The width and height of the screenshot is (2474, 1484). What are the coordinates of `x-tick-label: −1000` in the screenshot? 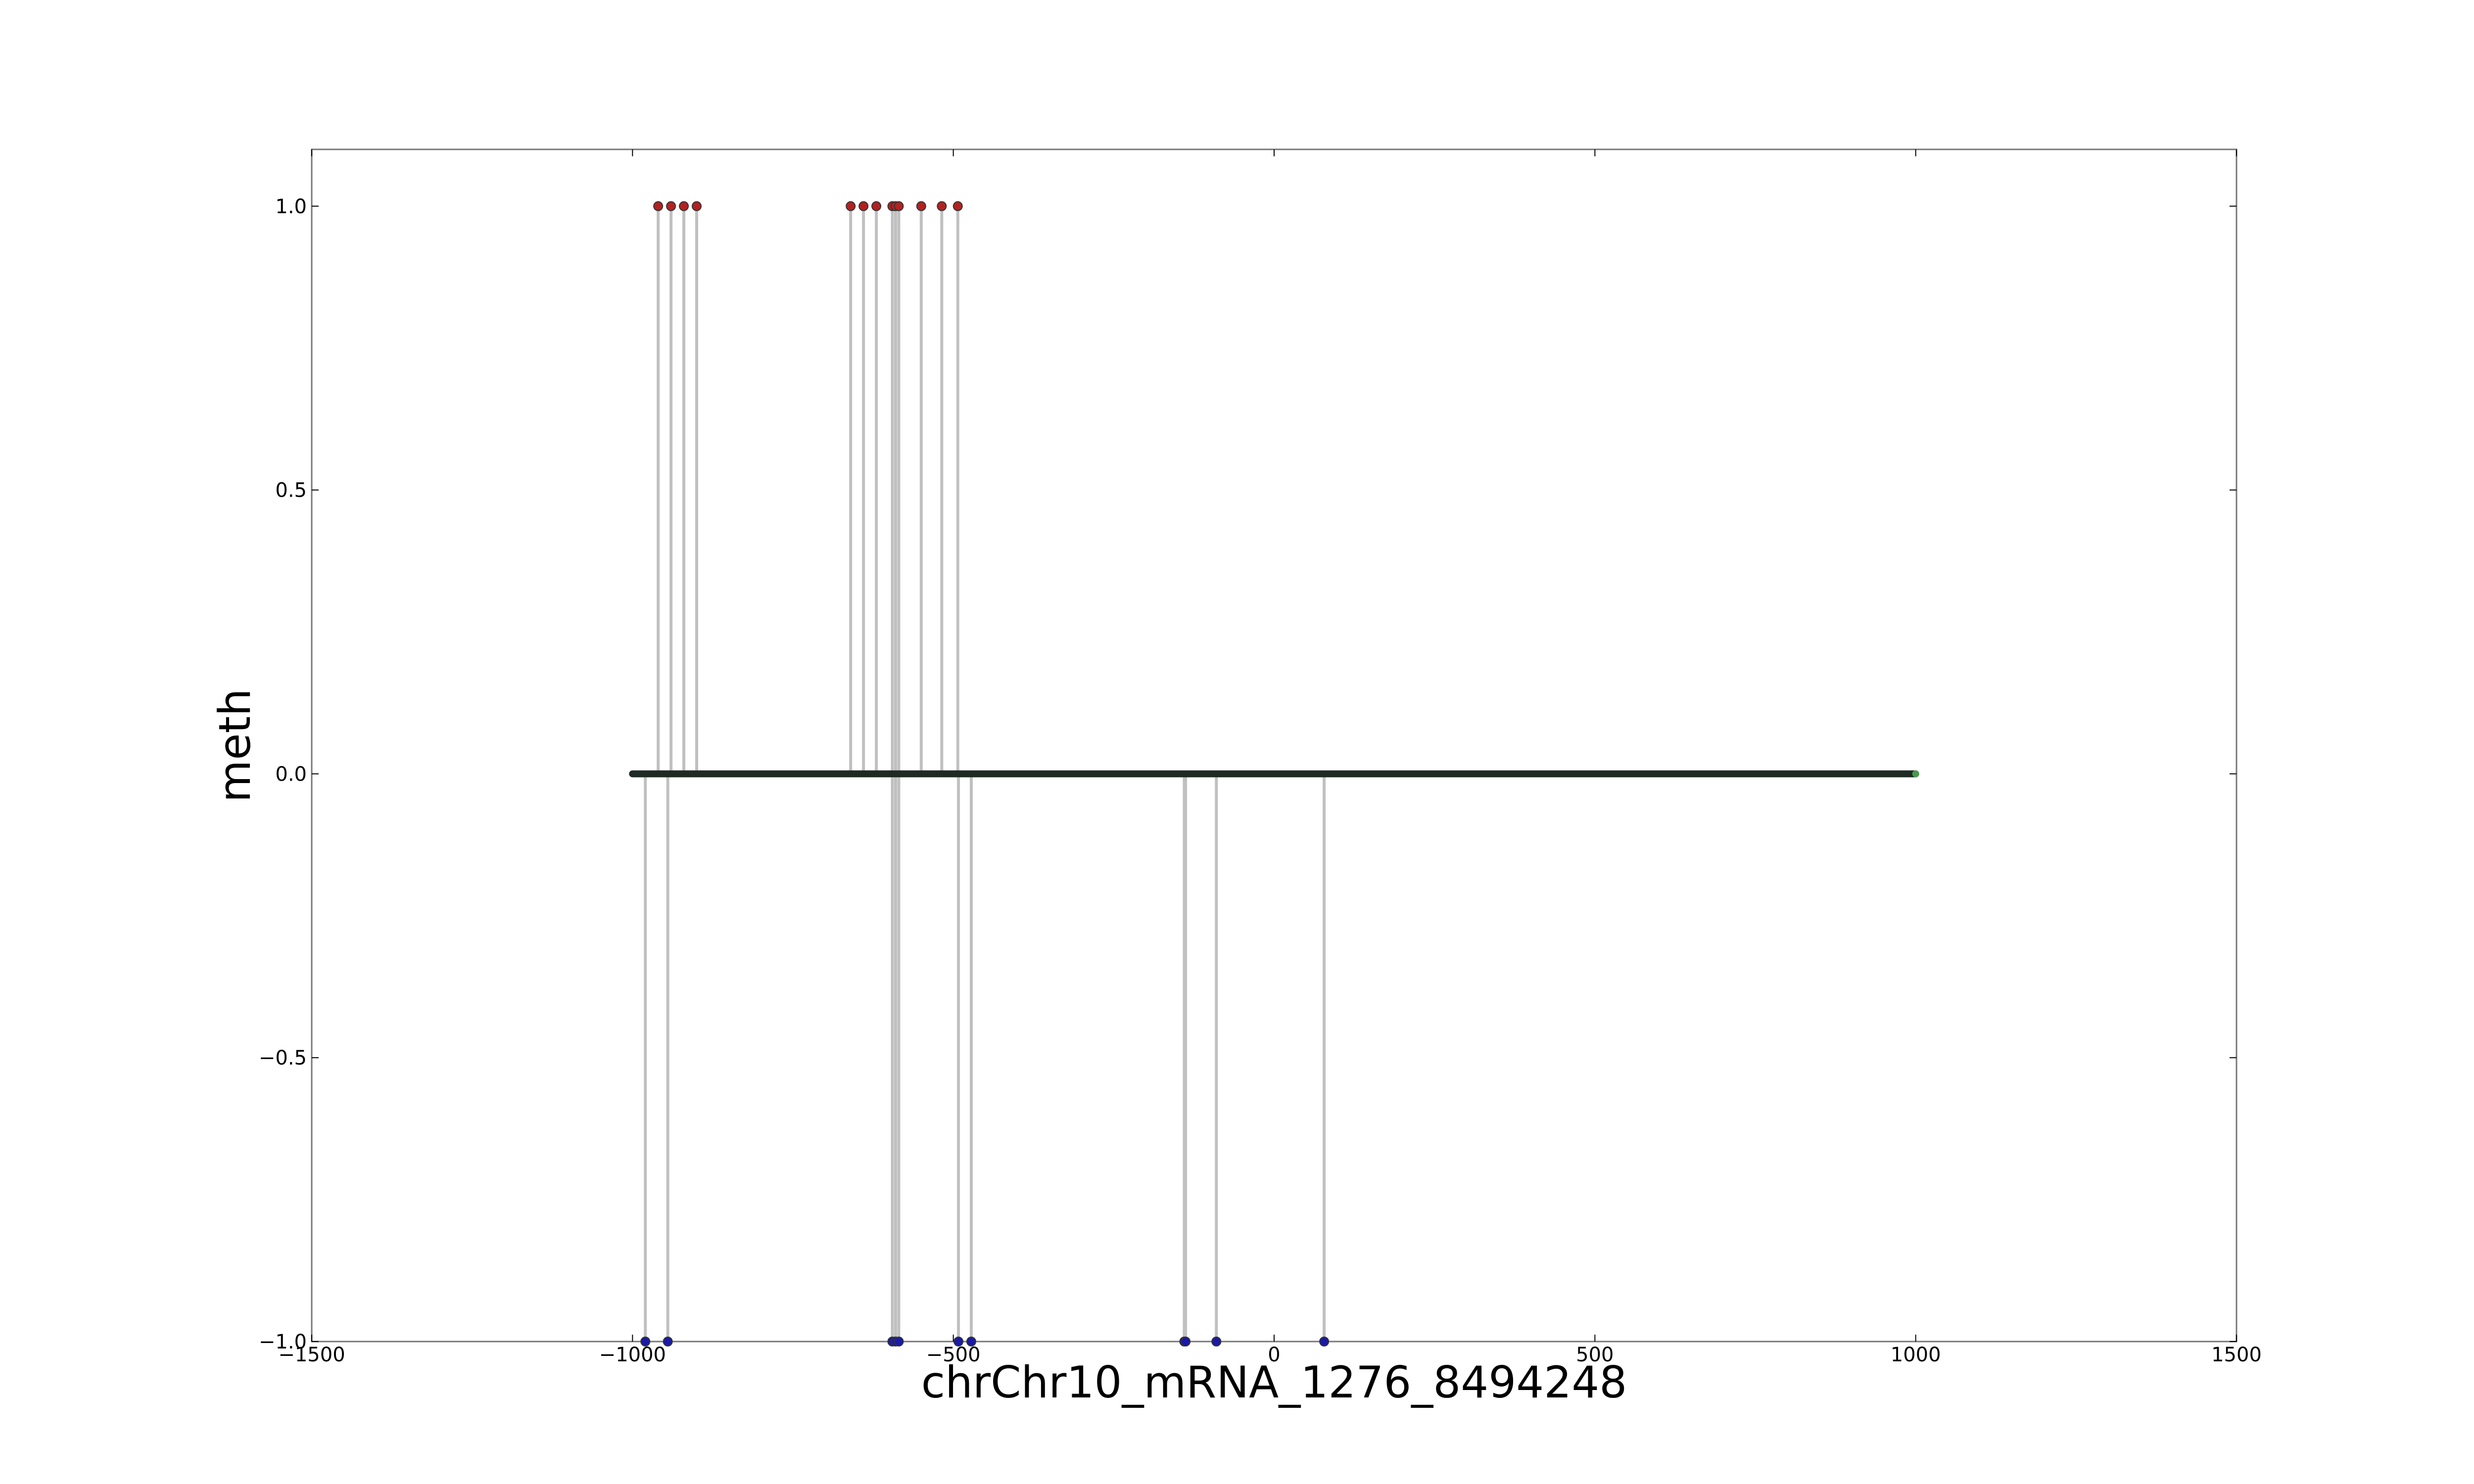 It's located at (633, 1355).